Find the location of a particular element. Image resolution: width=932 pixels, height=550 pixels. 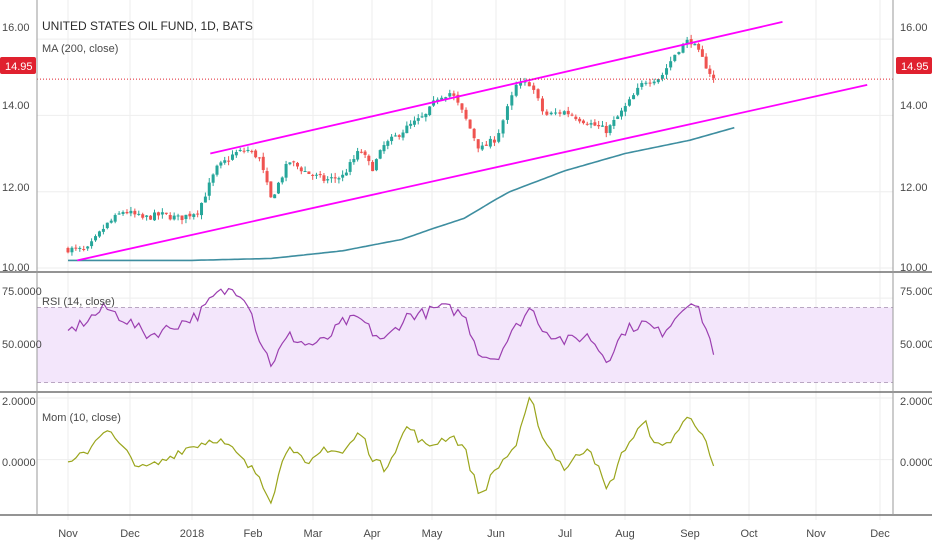

y-tick-left: 75.0000 is located at coordinates (22, 292).